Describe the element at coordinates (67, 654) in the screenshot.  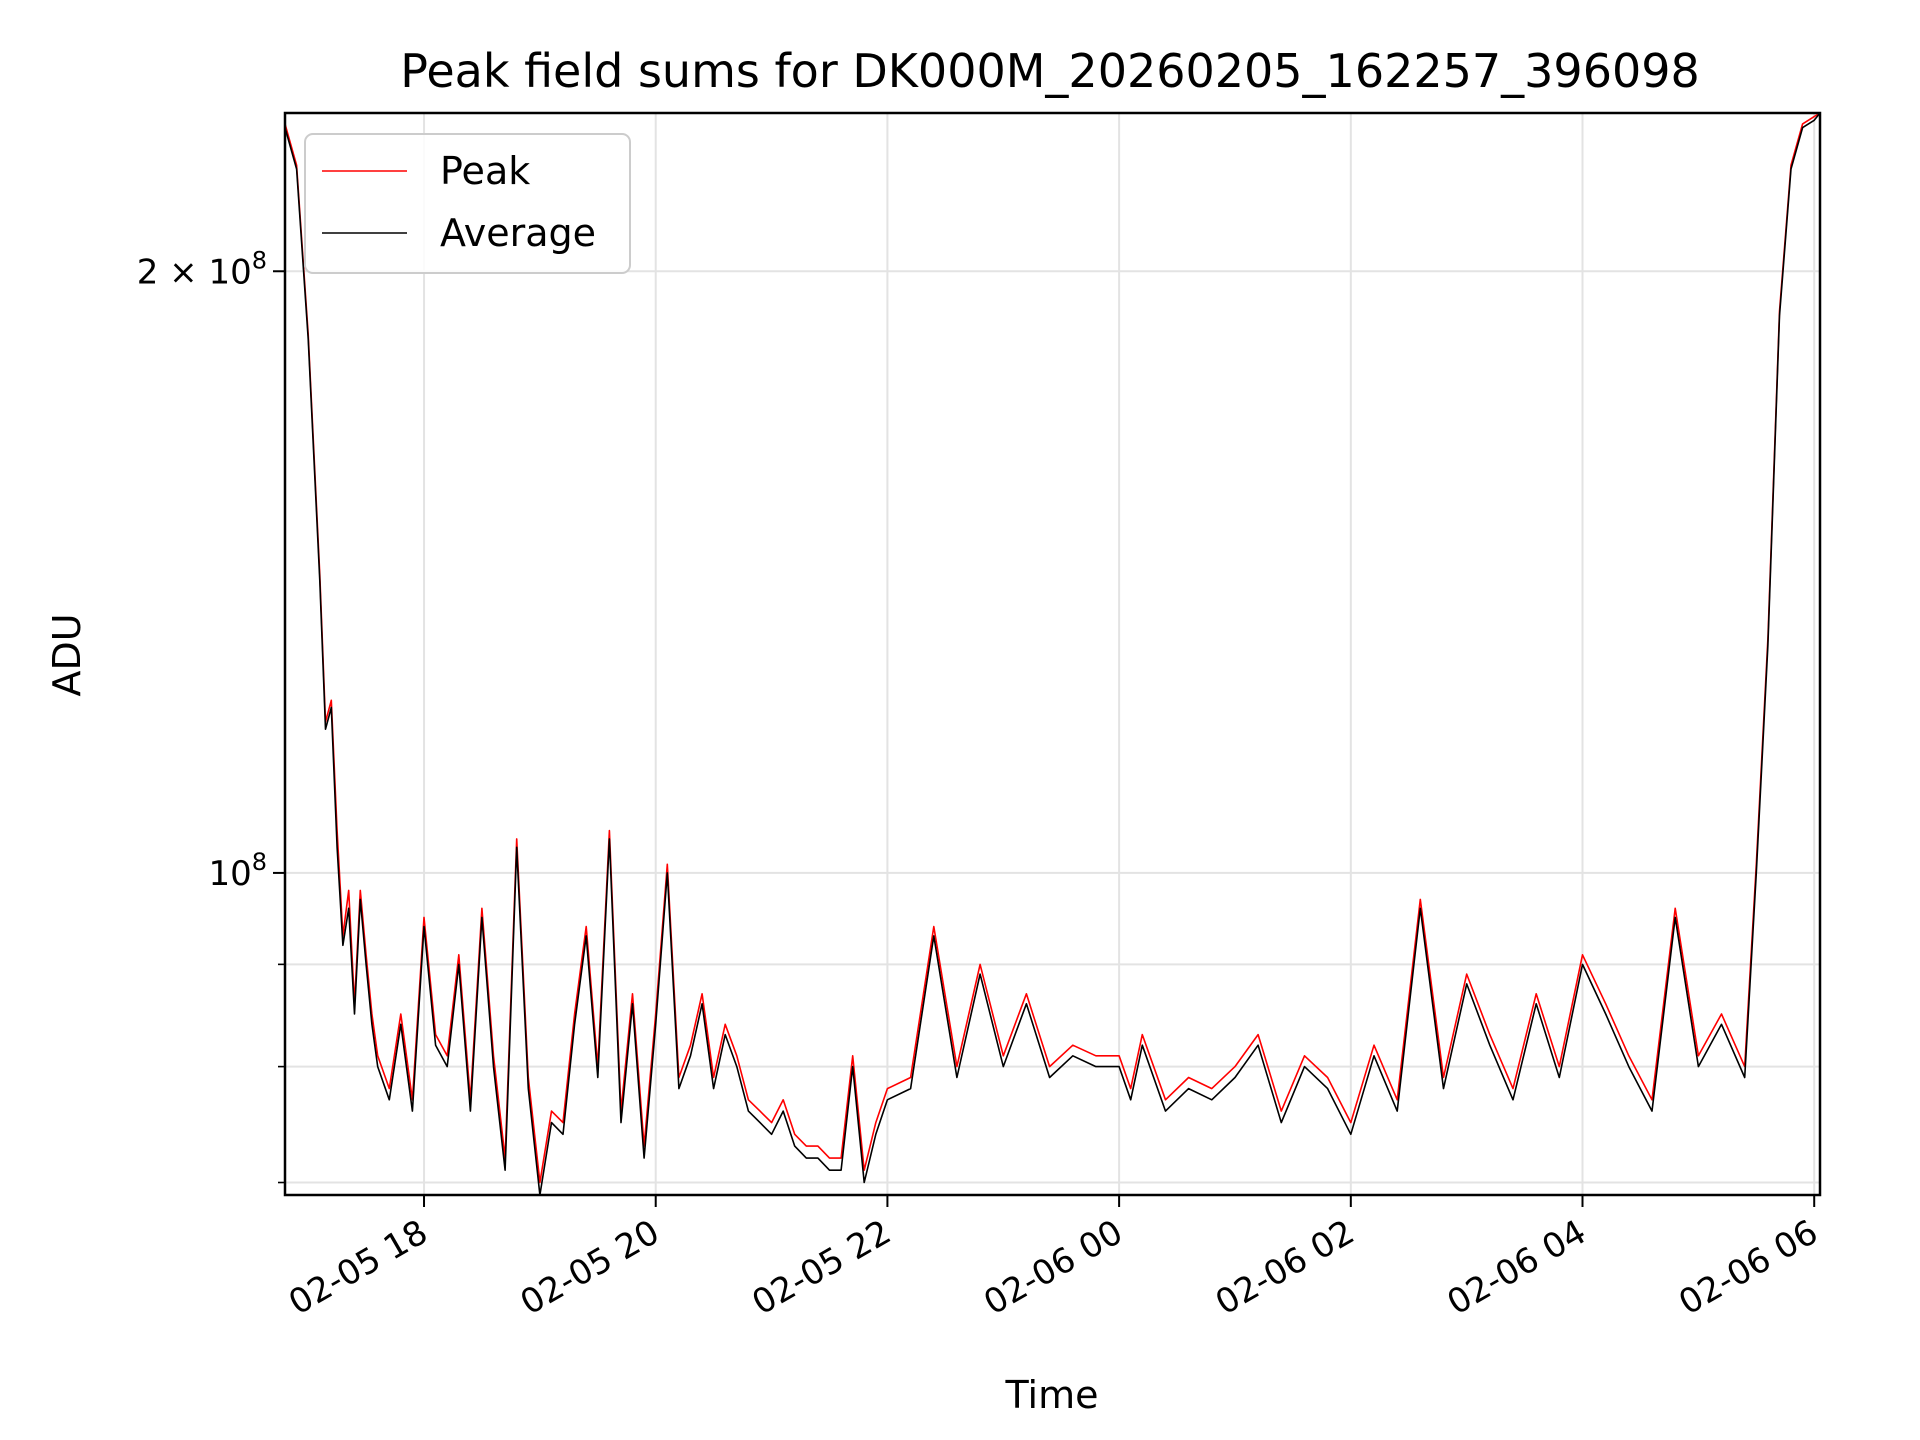
I see `y-axis-label: ADU` at that location.